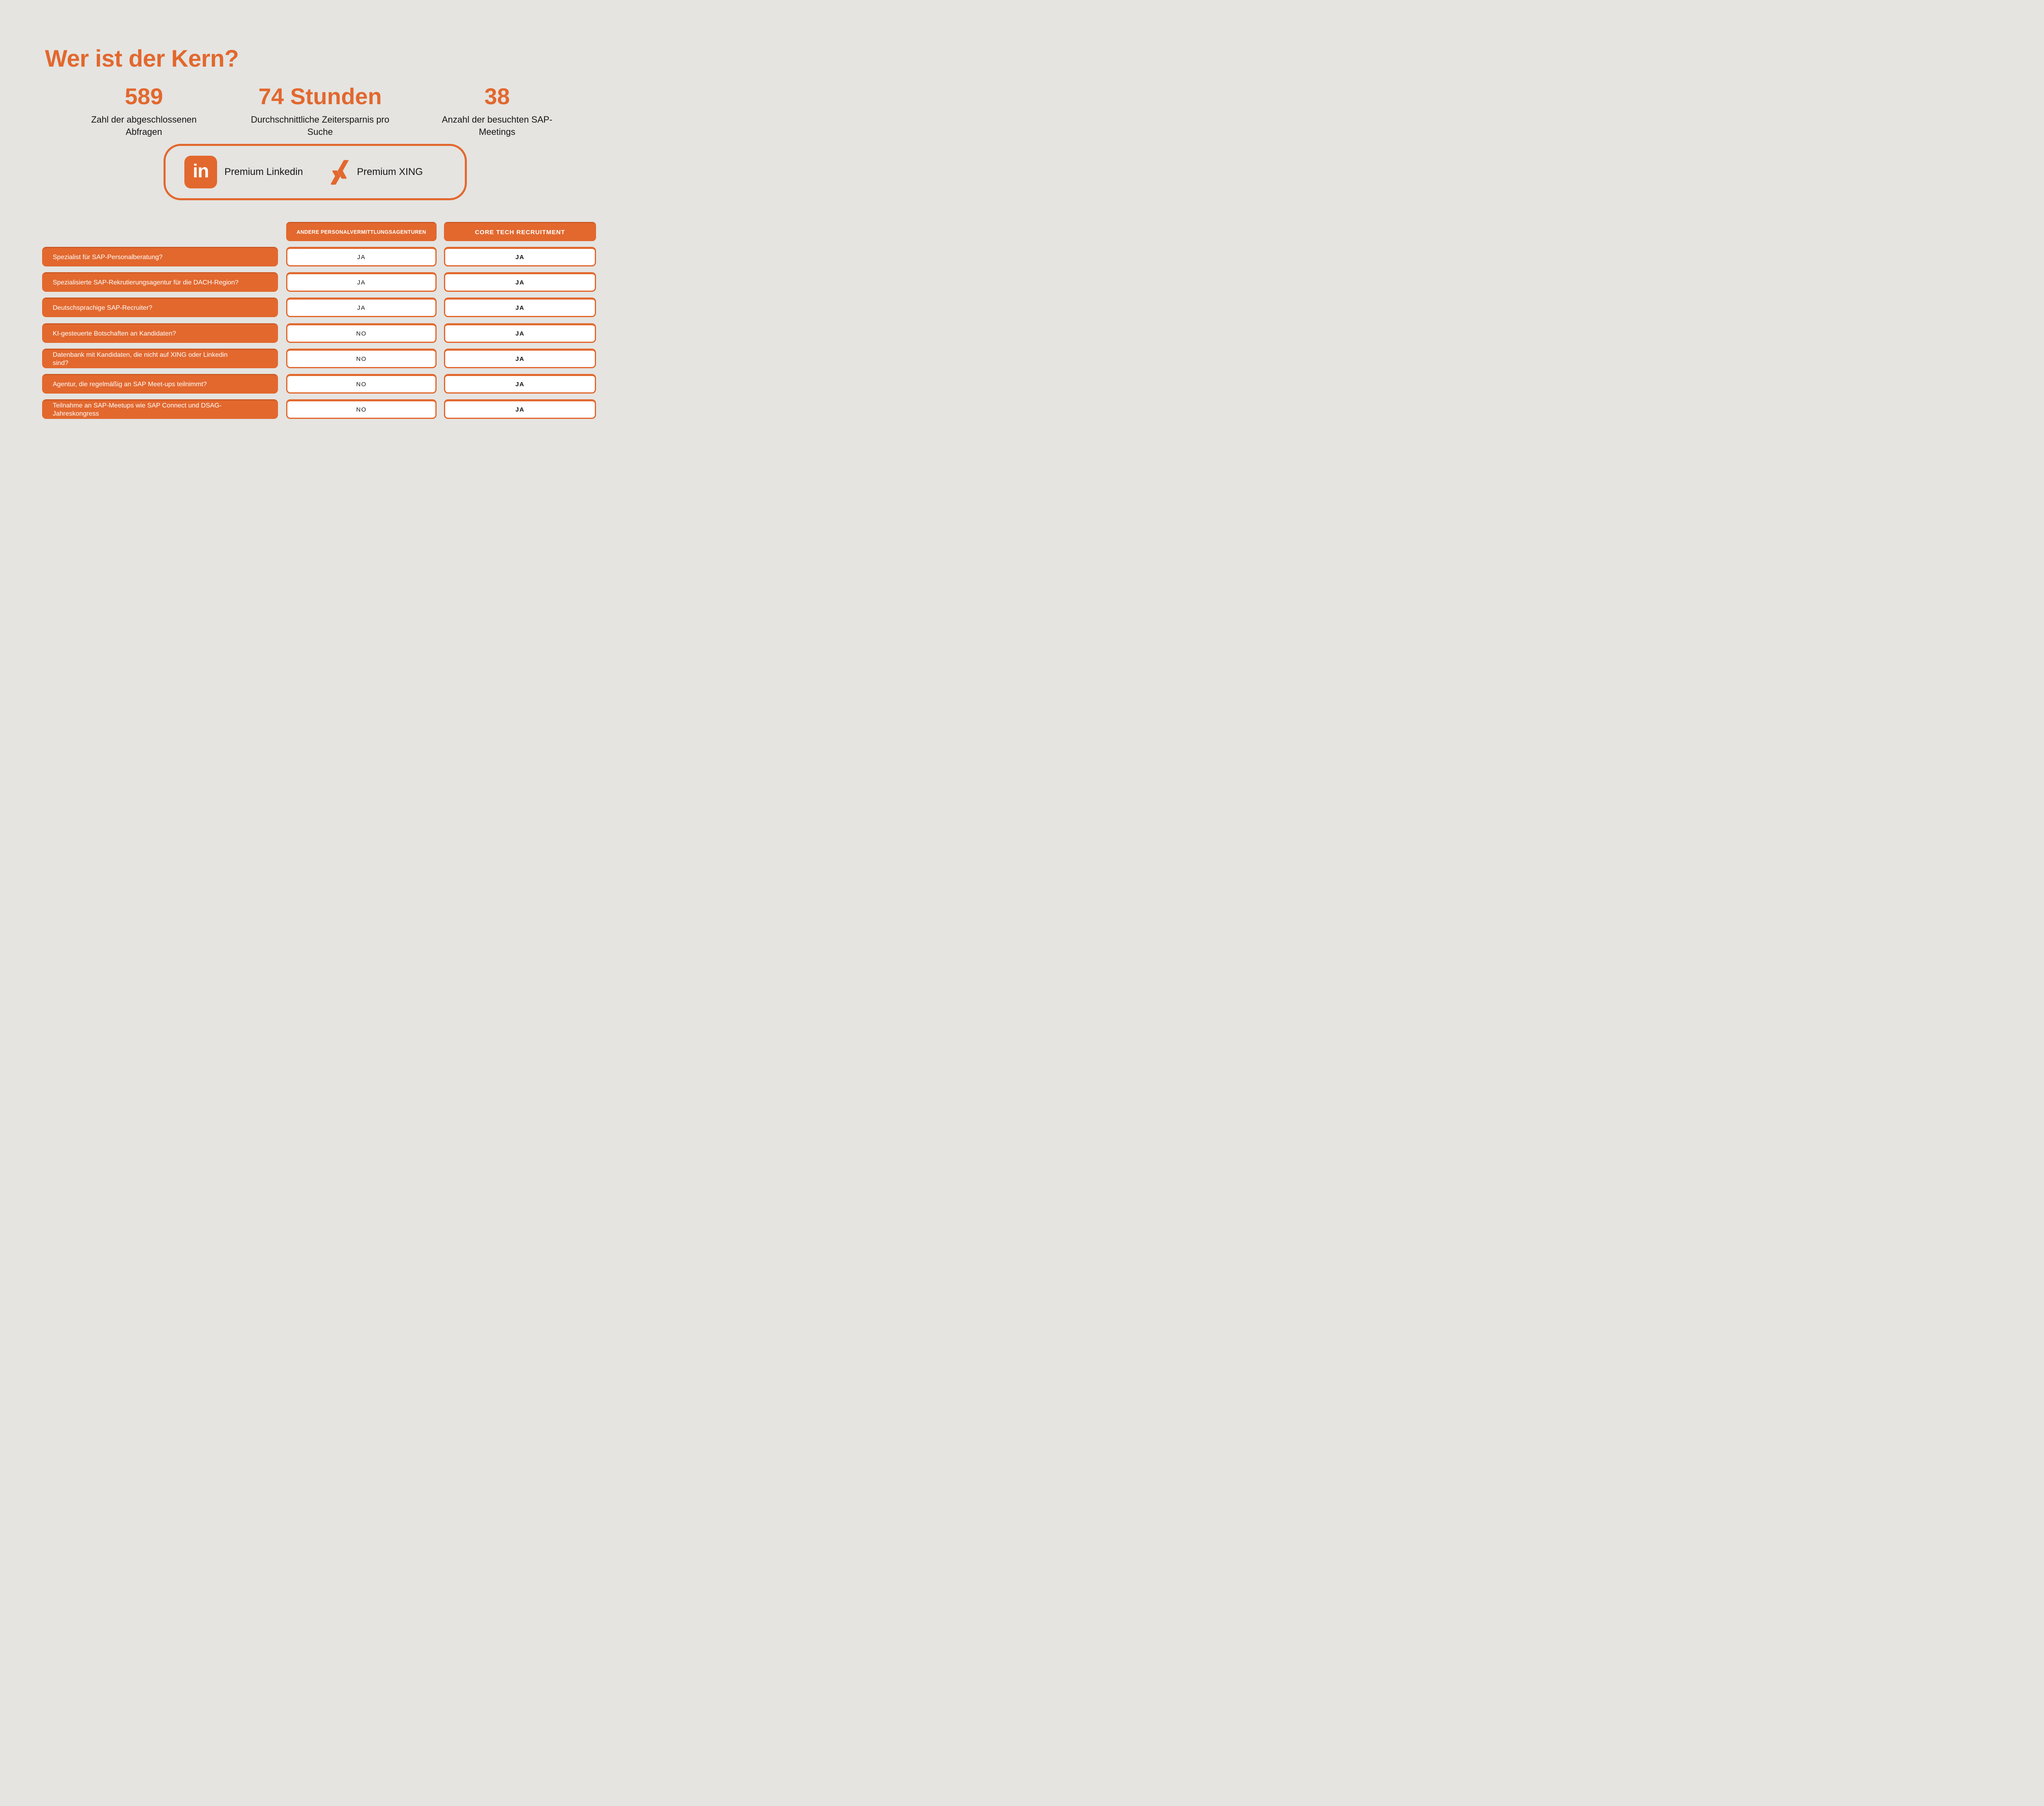 The width and height of the screenshot is (2044, 1806). Describe the element at coordinates (520, 232) in the screenshot. I see `column-header-core-tech: CORE TECH RECRUITMENT` at that location.